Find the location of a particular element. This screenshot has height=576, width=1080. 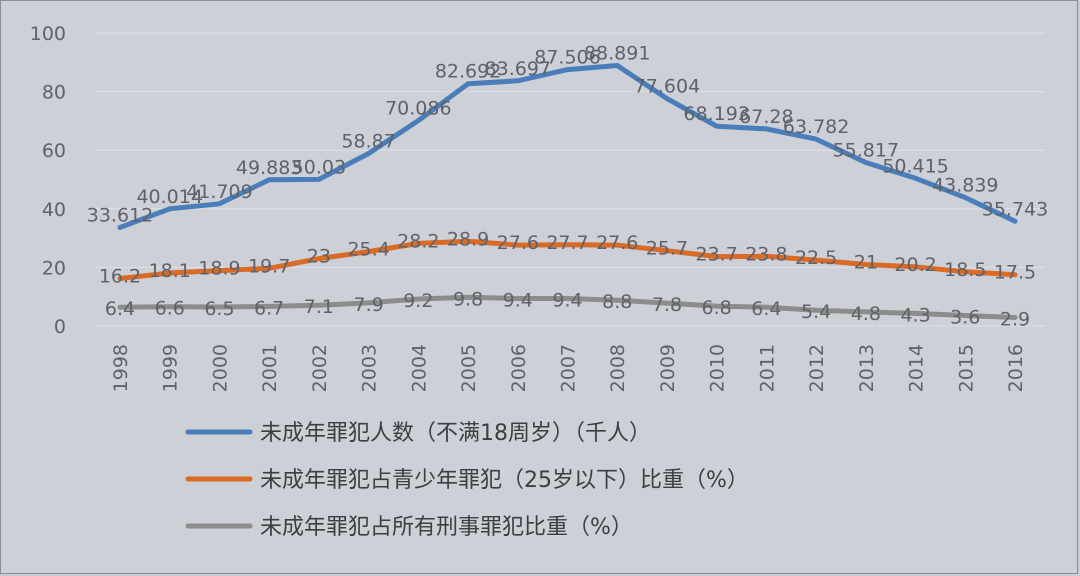

data-label: 18.9 is located at coordinates (219, 269).